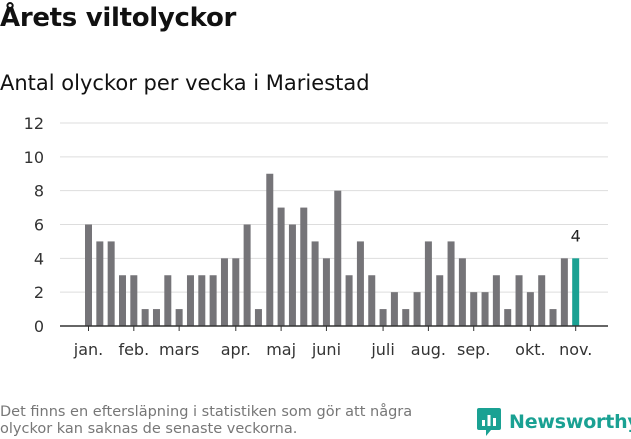 Image resolution: width=631 pixels, height=439 pixels. What do you see at coordinates (39, 225) in the screenshot?
I see `y-tick-label: 6` at bounding box center [39, 225].